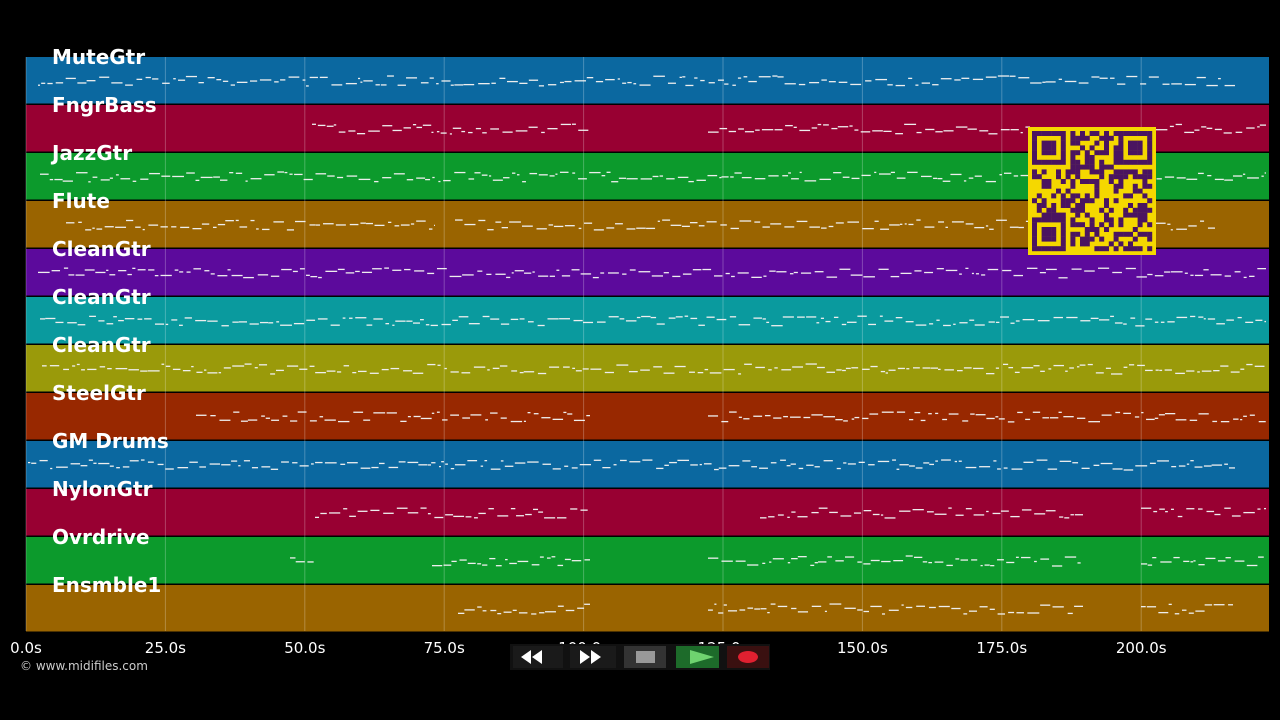  What do you see at coordinates (748, 657) in the screenshot?
I see `record-button` at bounding box center [748, 657].